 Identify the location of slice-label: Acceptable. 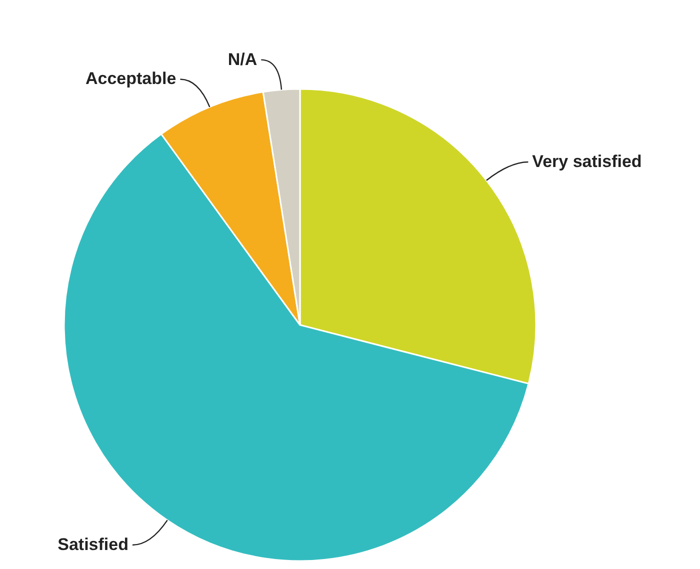
(131, 78).